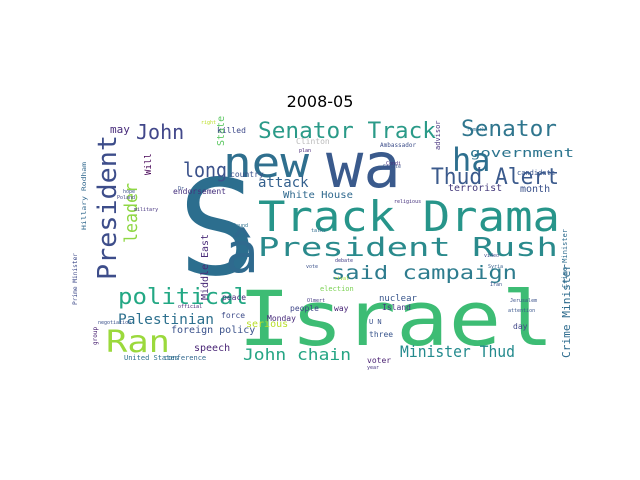  Describe the element at coordinates (363, 165) in the screenshot. I see `word-wa: wa` at that location.